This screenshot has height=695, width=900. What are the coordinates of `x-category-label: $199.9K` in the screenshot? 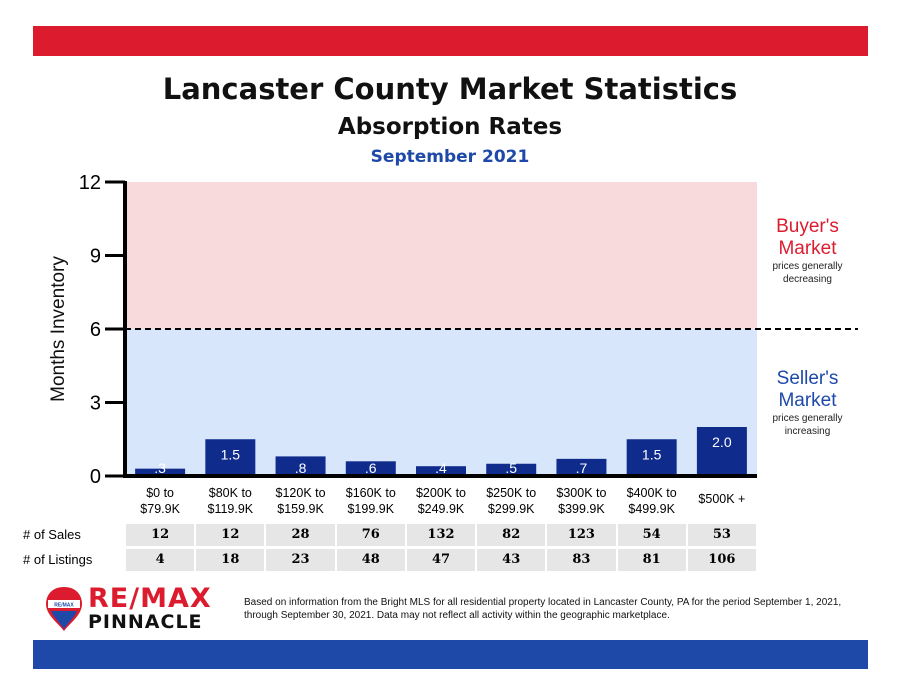 It's located at (370, 509).